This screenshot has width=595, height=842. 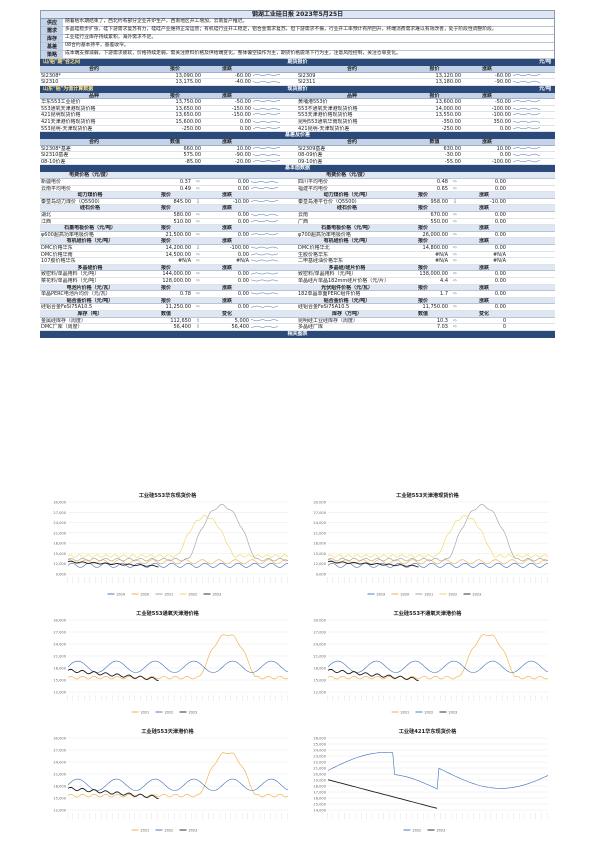 What do you see at coordinates (167, 732) in the screenshot?
I see `chart-title: 工业硅553天津港价格` at bounding box center [167, 732].